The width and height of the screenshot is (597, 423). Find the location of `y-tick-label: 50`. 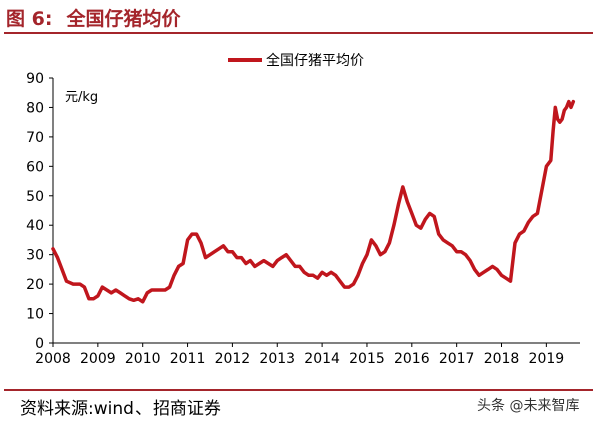

y-tick-label: 50 is located at coordinates (35, 197).